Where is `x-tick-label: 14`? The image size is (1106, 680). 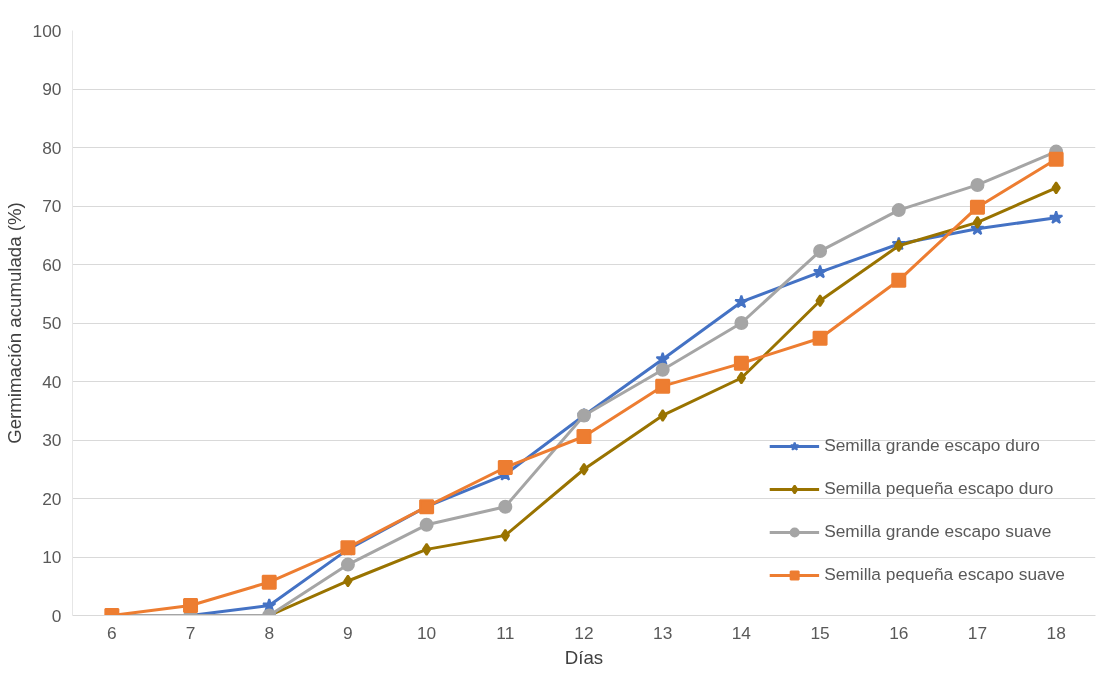
x-tick-label: 14 is located at coordinates (741, 632).